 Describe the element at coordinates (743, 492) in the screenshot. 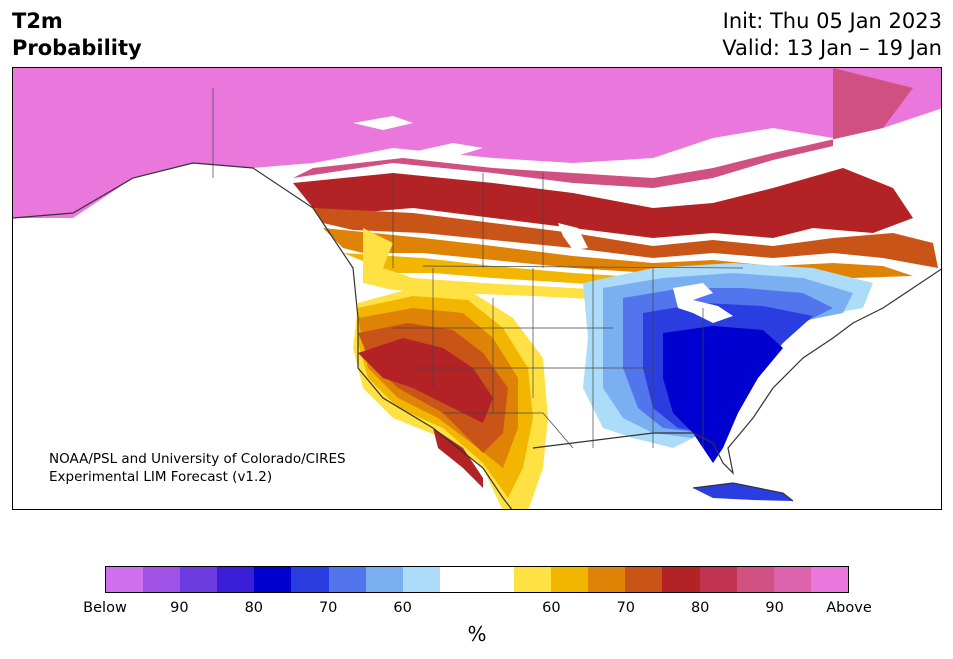

I see `caribbean-cold` at that location.